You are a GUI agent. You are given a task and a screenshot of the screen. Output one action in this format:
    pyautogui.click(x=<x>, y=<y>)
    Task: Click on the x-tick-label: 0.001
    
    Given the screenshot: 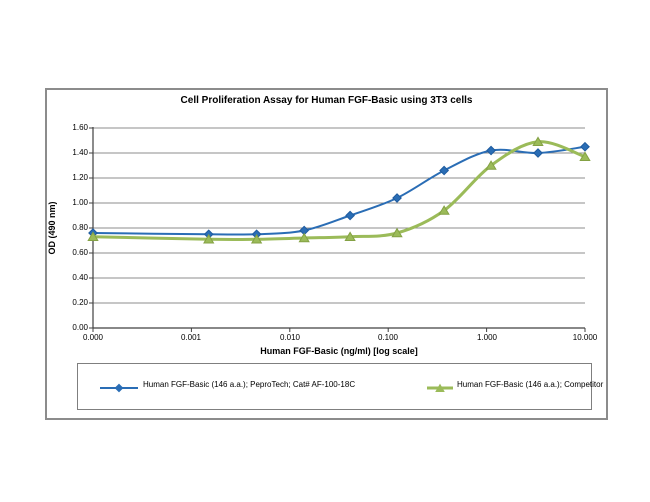 What is the action you would take?
    pyautogui.click(x=191, y=337)
    